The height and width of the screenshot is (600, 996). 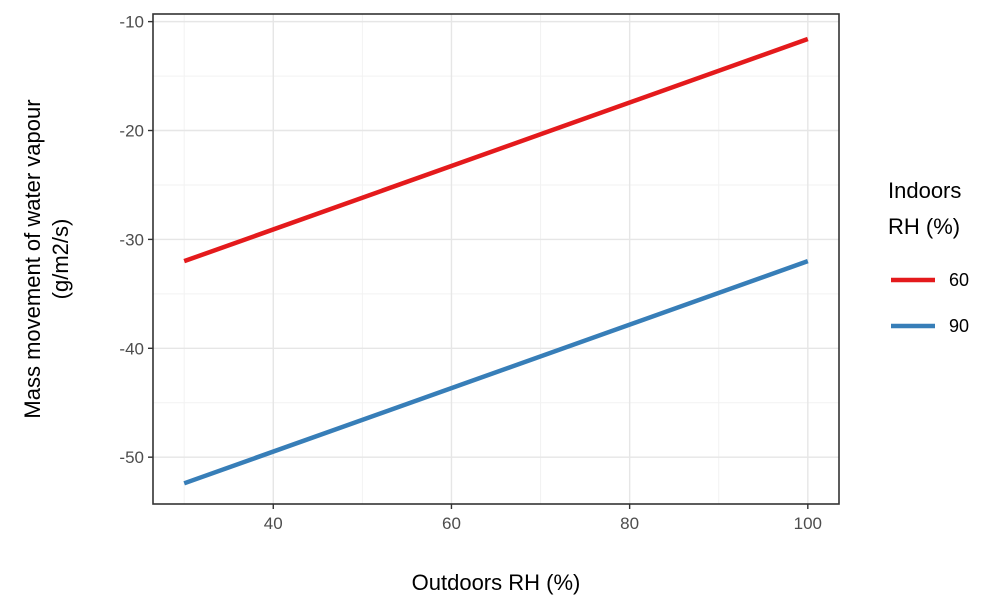 What do you see at coordinates (629, 523) in the screenshot?
I see `x-tick-label: 80` at bounding box center [629, 523].